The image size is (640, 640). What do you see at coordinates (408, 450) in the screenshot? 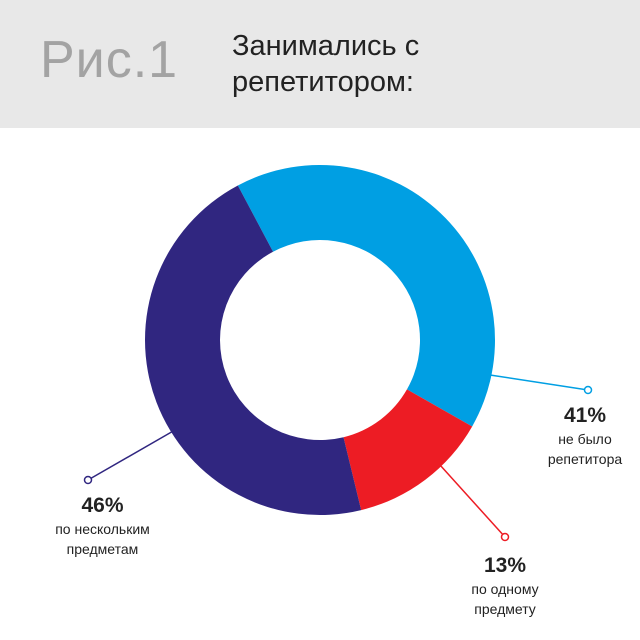
I see `donut-segment` at bounding box center [408, 450].